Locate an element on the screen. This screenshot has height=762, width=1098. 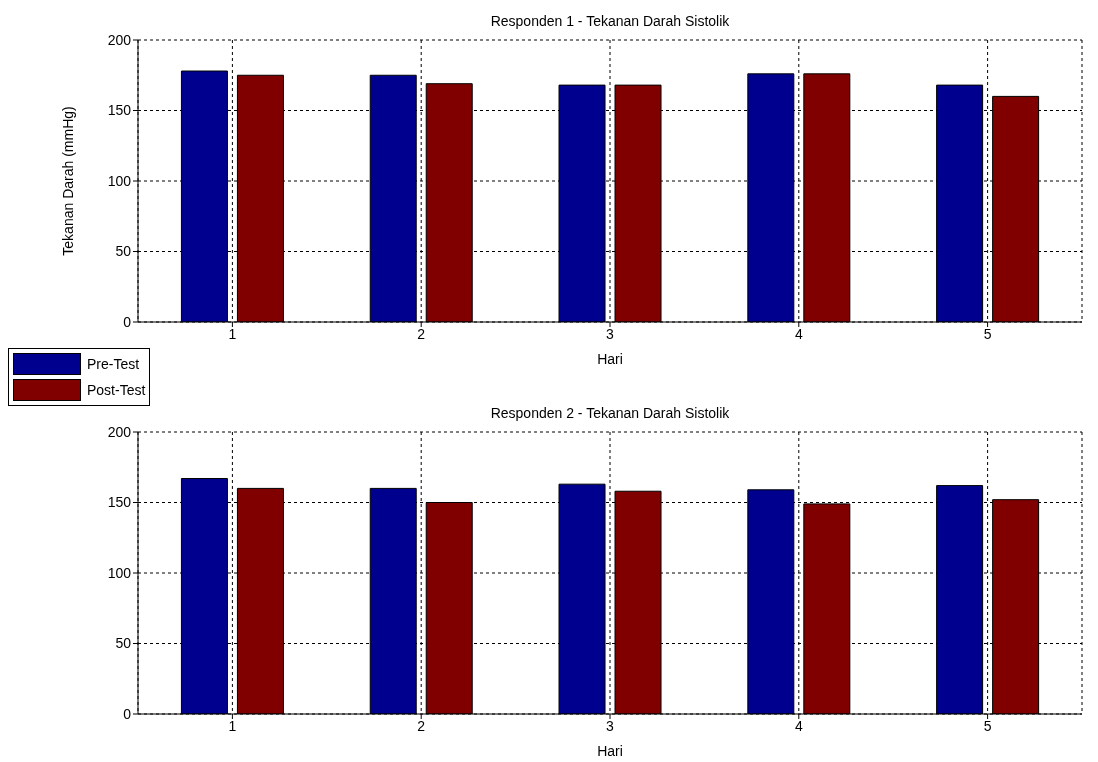
y-axis-title: Tekanan Darah (mmHg) is located at coordinates (67, 181).